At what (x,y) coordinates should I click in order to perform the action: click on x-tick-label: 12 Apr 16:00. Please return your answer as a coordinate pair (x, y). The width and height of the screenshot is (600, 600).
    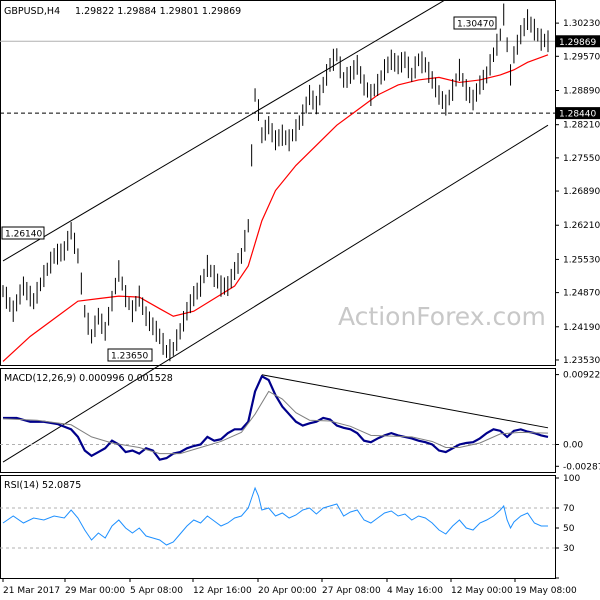
    Looking at the image, I should click on (222, 591).